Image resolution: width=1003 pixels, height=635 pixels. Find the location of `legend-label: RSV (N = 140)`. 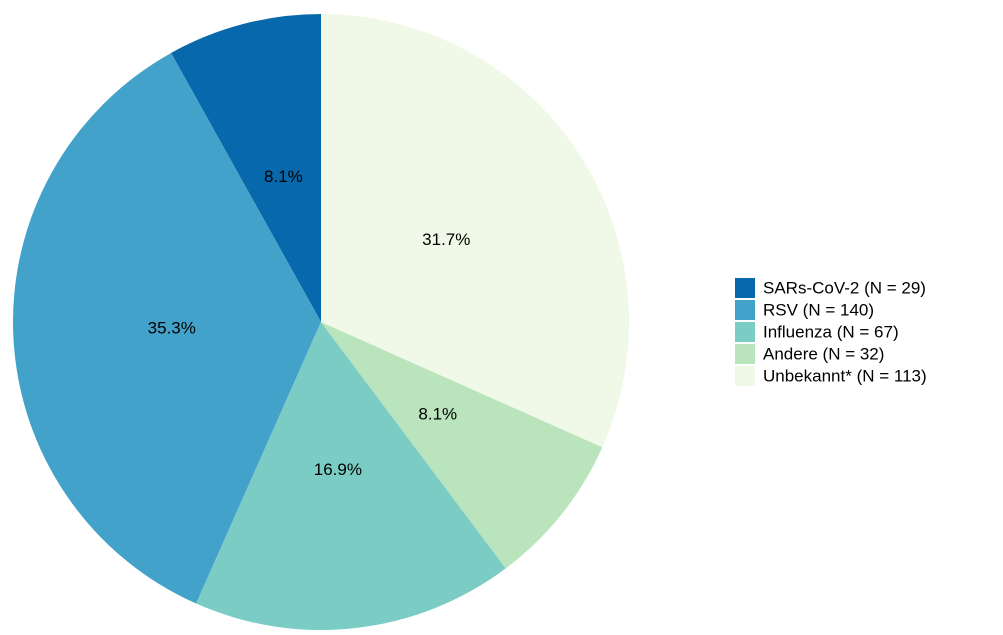

legend-label: RSV (N = 140) is located at coordinates (818, 309).